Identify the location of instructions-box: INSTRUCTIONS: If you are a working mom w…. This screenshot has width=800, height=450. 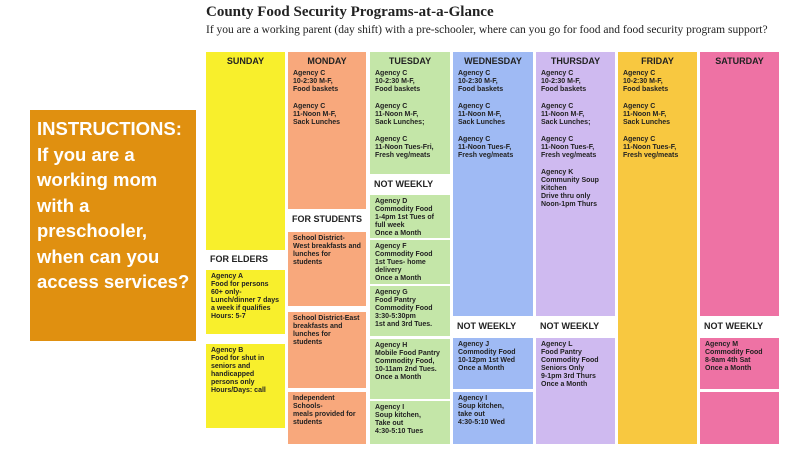
(113, 225).